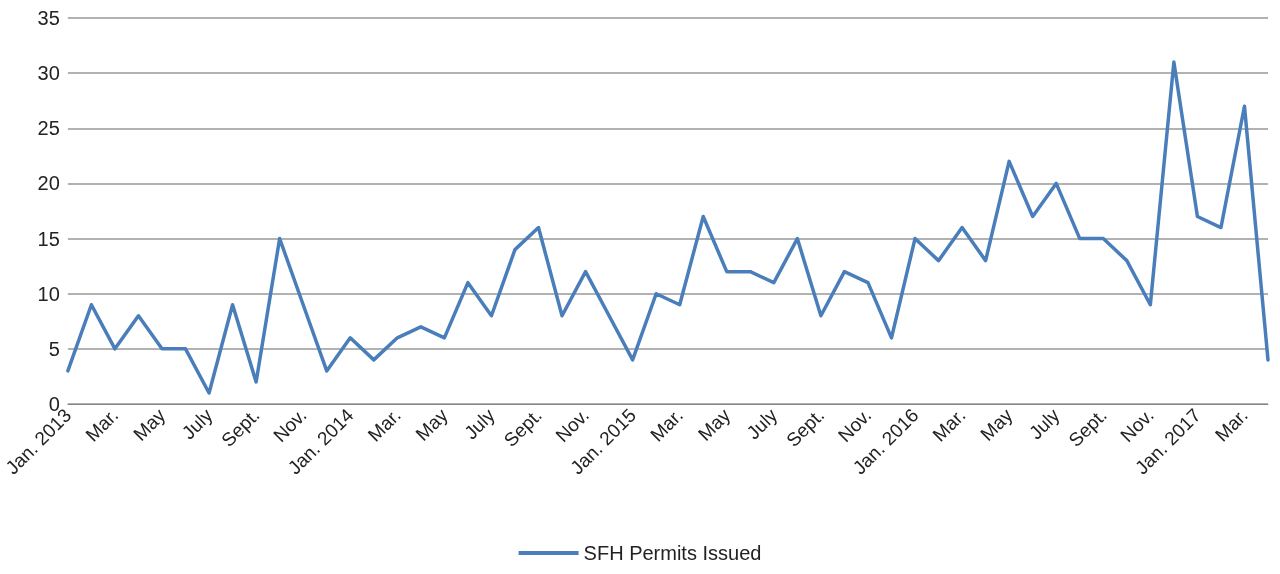 The height and width of the screenshot is (574, 1280). What do you see at coordinates (48, 238) in the screenshot?
I see `y-tick-label: 15` at bounding box center [48, 238].